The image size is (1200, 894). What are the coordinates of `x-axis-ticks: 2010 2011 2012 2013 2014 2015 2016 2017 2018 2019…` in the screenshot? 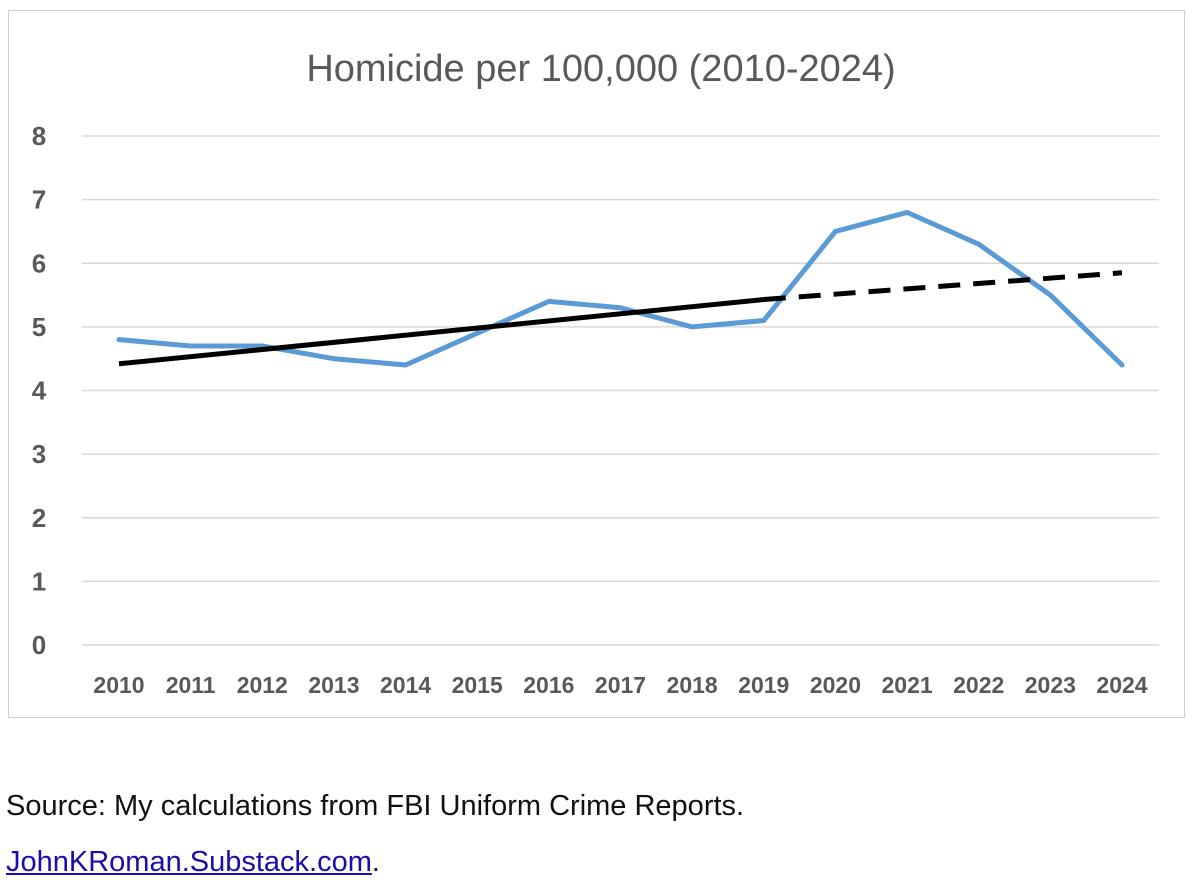 It's located at (620, 685).